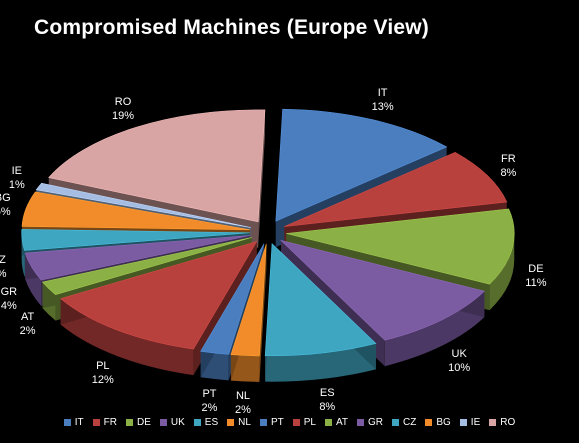 The width and height of the screenshot is (579, 443). I want to click on slice-top-ie, so click(143, 205).